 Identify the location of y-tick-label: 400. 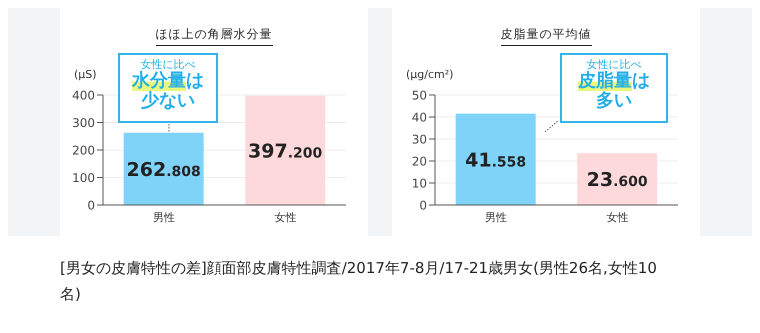
(83, 95).